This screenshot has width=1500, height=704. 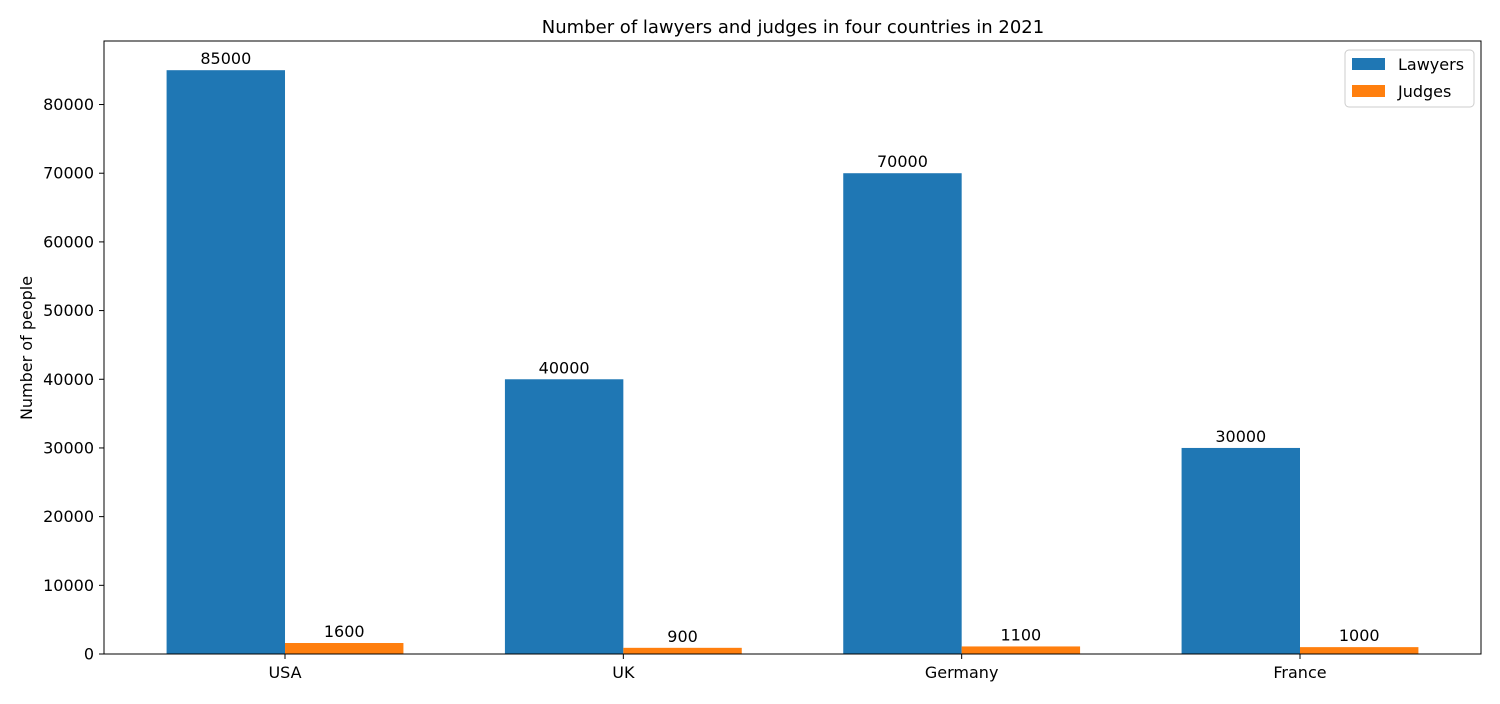 What do you see at coordinates (1299, 672) in the screenshot?
I see `x-tick-label-france: France` at bounding box center [1299, 672].